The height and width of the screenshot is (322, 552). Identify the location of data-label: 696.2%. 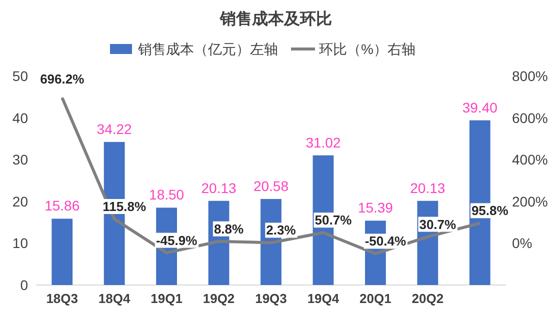
(62, 79).